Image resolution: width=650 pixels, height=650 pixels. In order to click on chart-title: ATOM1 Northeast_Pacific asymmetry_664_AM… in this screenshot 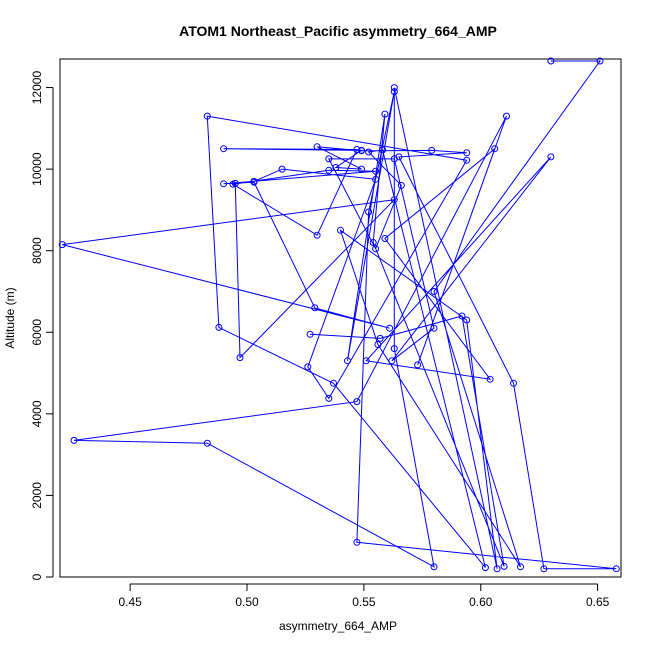, I will do `click(338, 31)`.